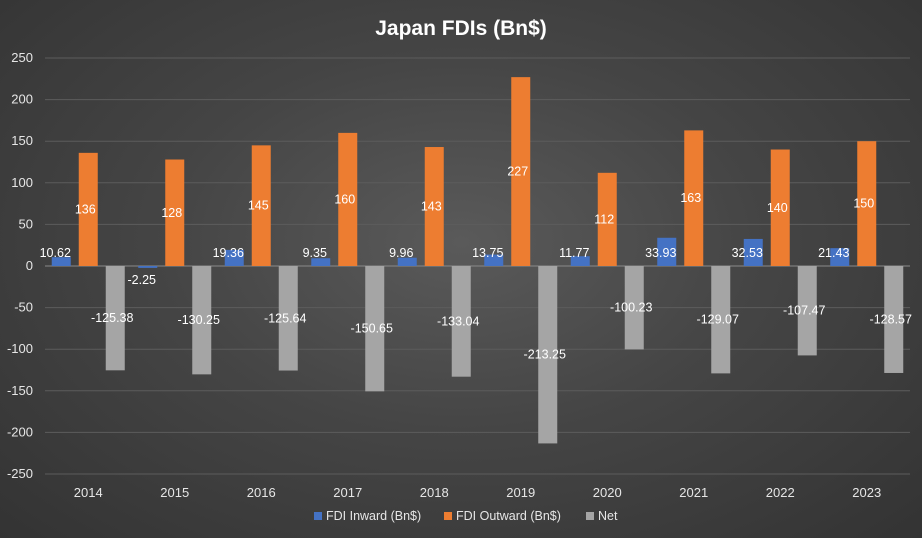 The width and height of the screenshot is (922, 538). Describe the element at coordinates (461, 28) in the screenshot. I see `chart-title: Japan FDIs (Bn$)` at that location.